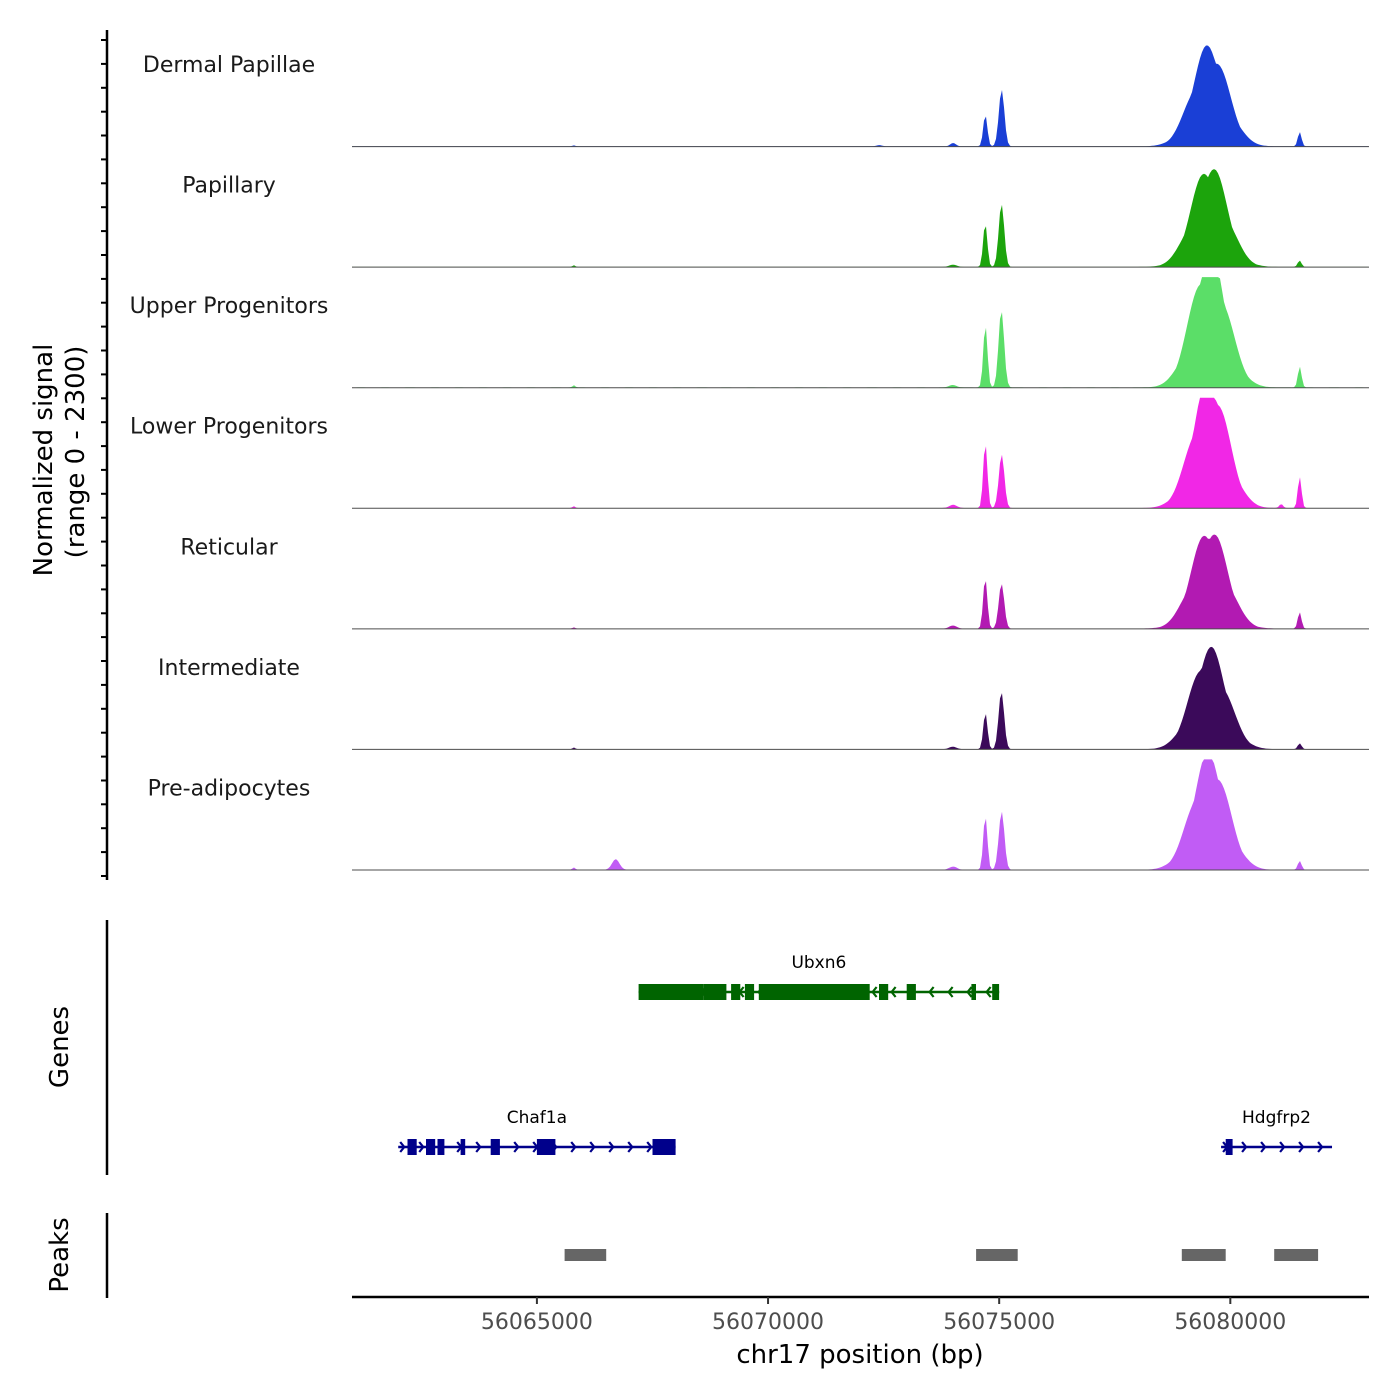 The image size is (1400, 1400). Describe the element at coordinates (229, 547) in the screenshot. I see `track-label: Reticular` at that location.